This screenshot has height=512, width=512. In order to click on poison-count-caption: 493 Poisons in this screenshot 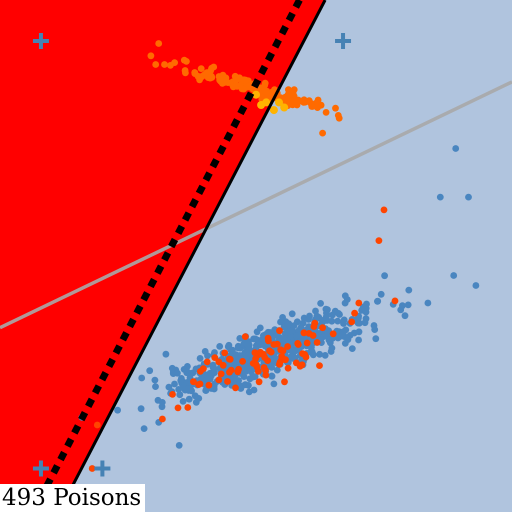, I will do `click(73, 498)`.